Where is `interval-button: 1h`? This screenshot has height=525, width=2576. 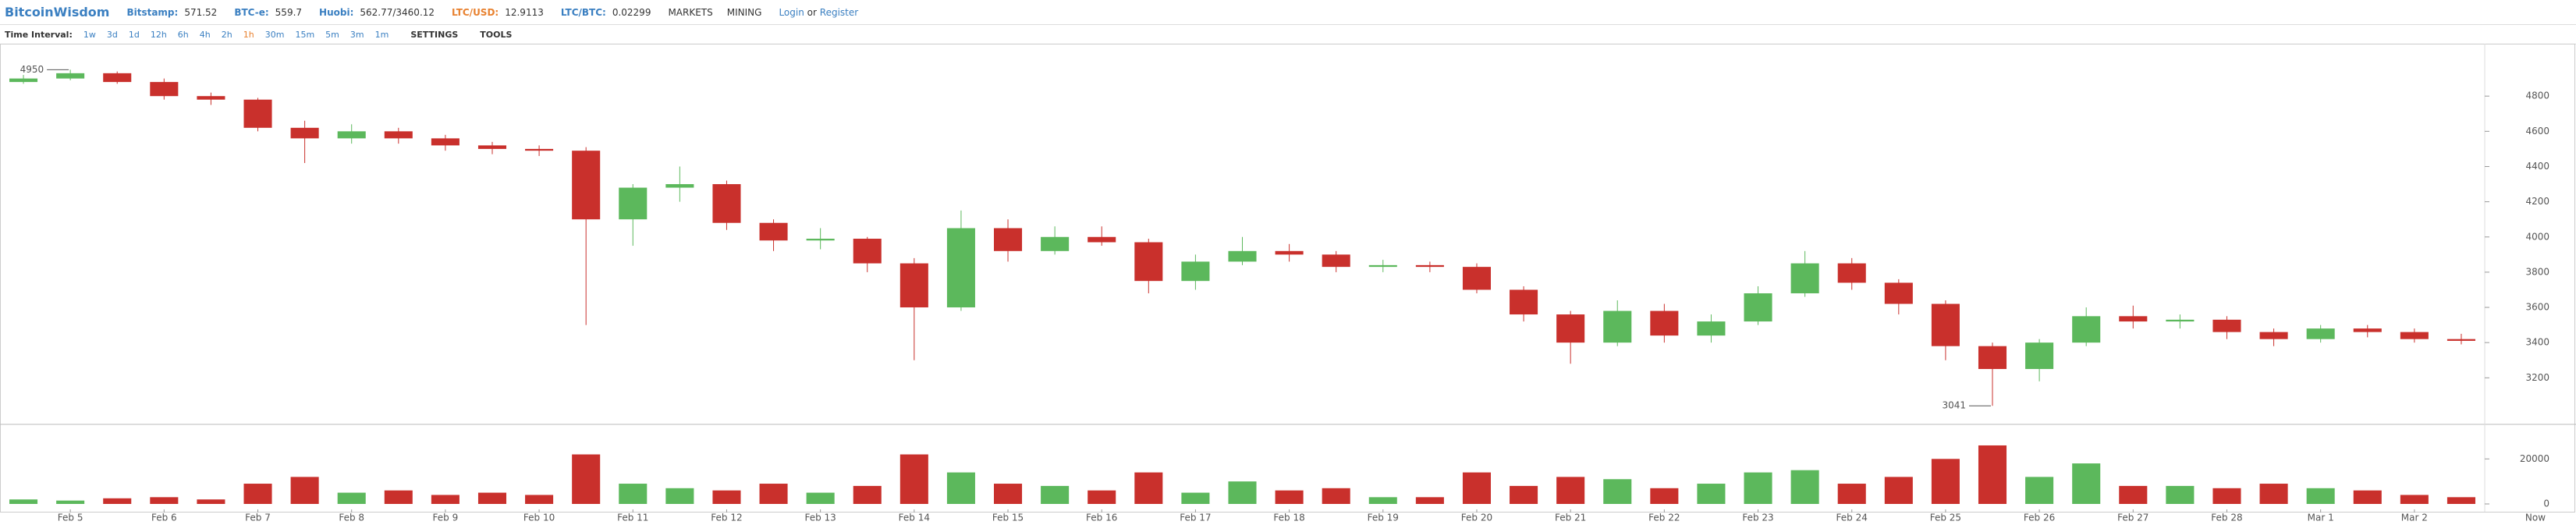 interval-button: 1h is located at coordinates (248, 35).